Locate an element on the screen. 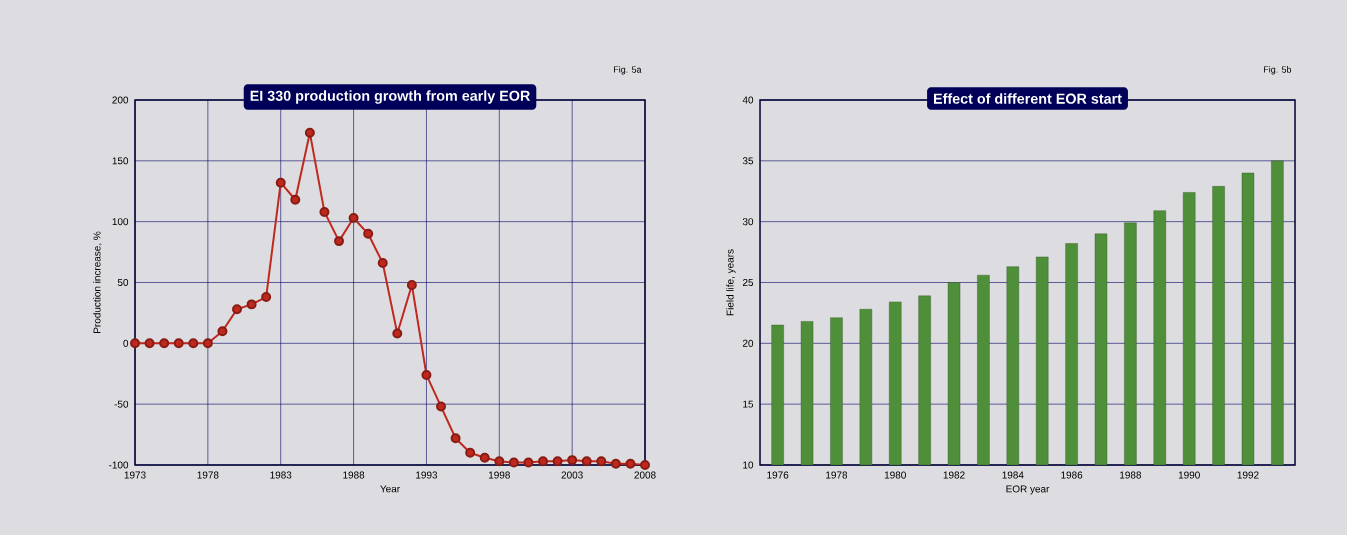 The width and height of the screenshot is (1347, 535). x-tick-label: 2003 is located at coordinates (572, 475).